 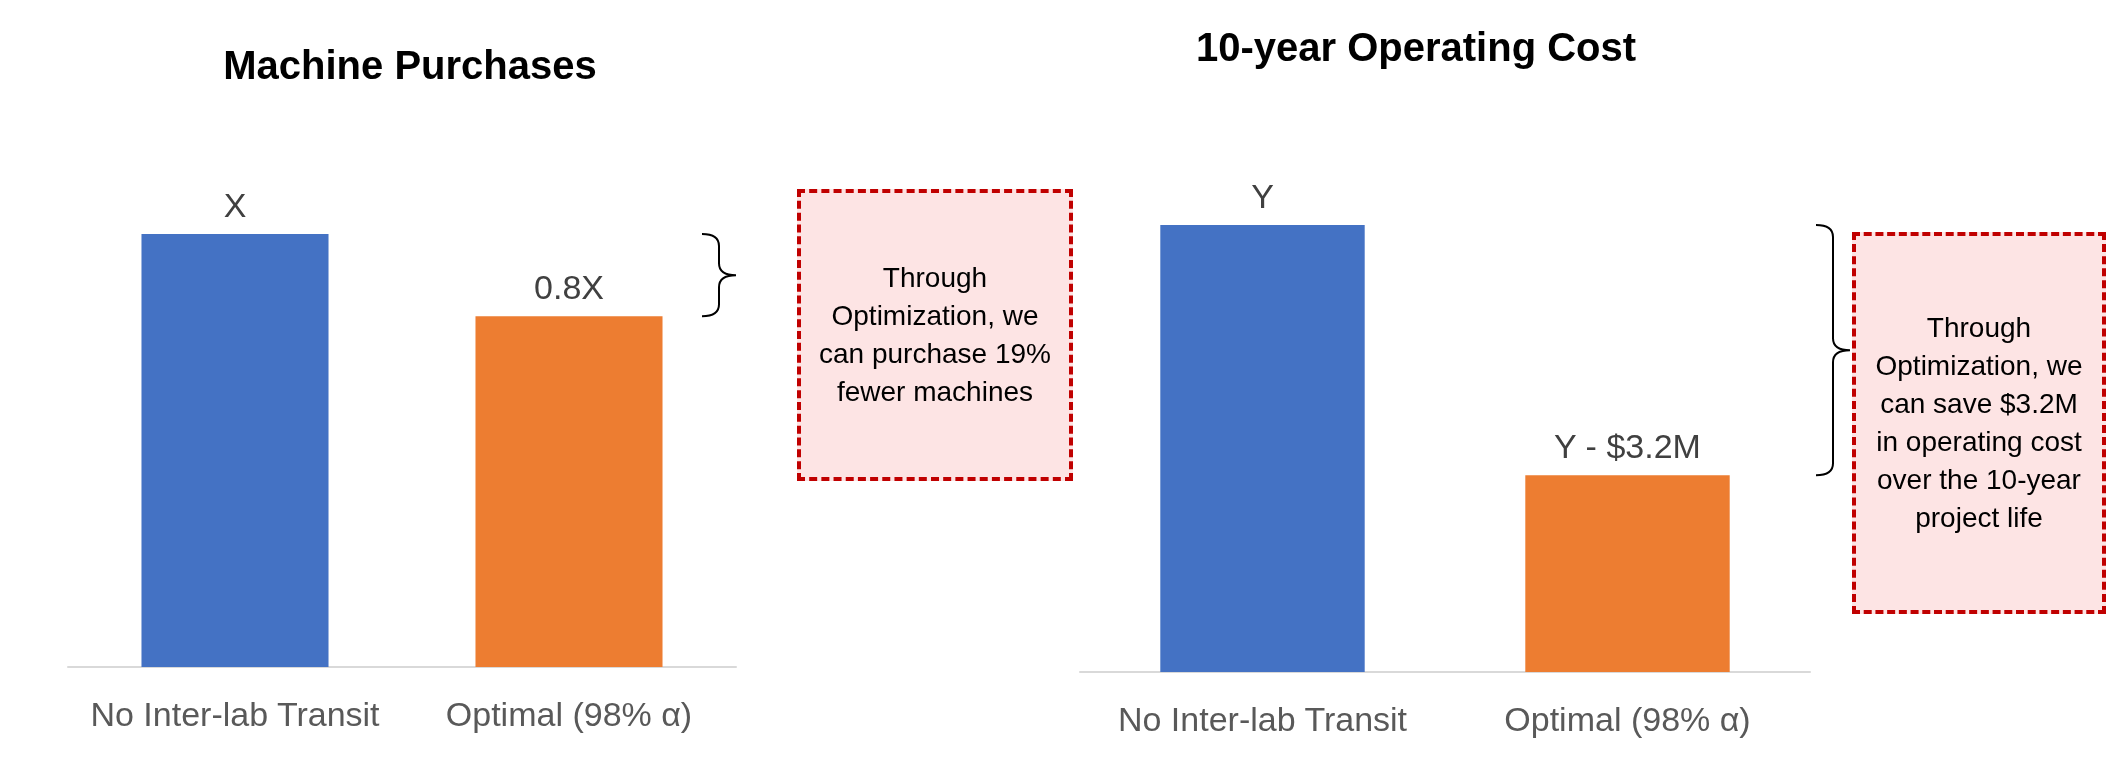 I want to click on chart-title: Machine Purchases, so click(x=410, y=65).